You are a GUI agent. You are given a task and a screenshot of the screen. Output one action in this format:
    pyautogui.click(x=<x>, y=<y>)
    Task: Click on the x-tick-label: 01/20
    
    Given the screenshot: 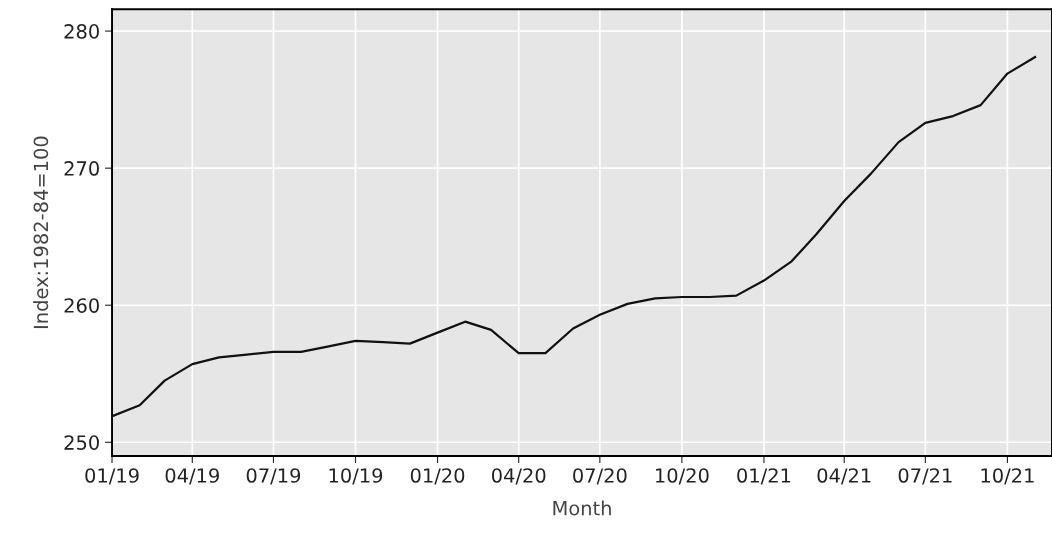 What is the action you would take?
    pyautogui.click(x=437, y=476)
    